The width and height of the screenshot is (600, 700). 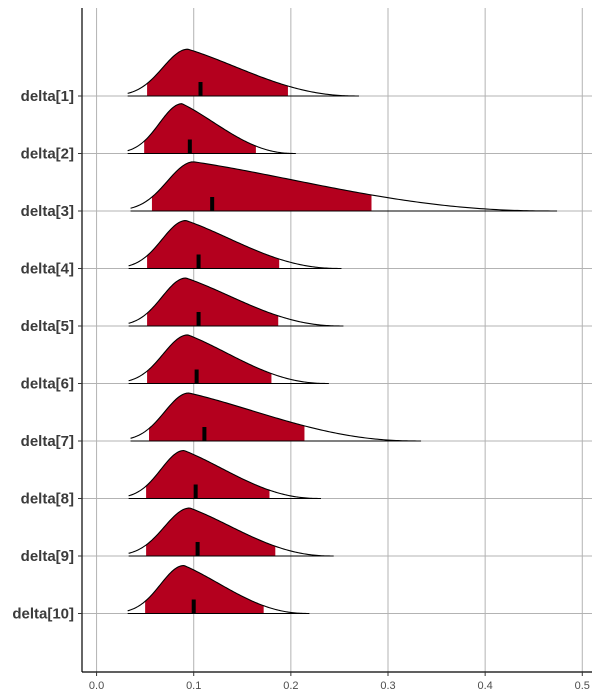 I want to click on ridge-delta5, so click(x=236, y=302).